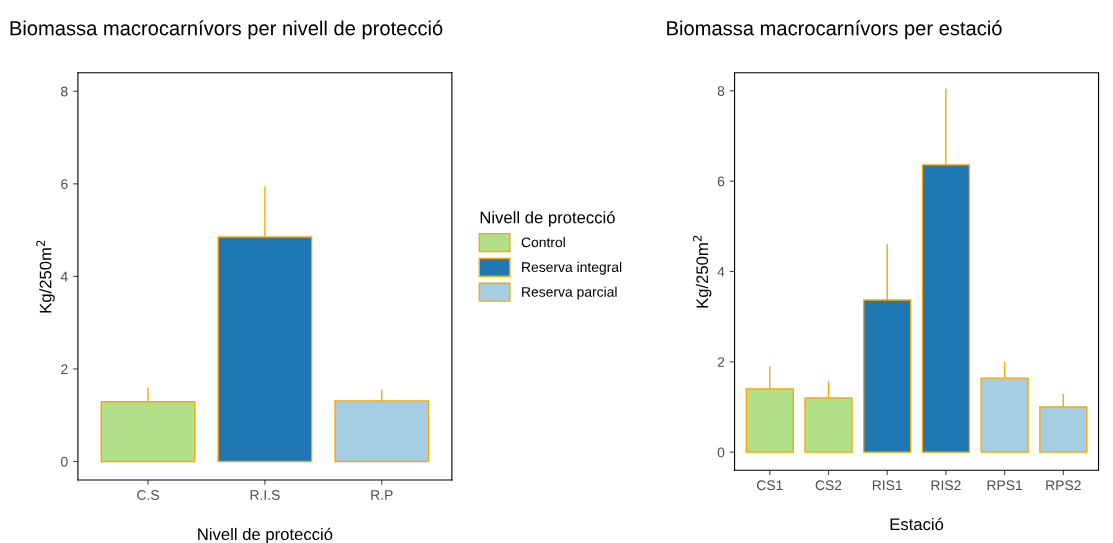  What do you see at coordinates (828, 485) in the screenshot?
I see `x-tick-label: CS2` at bounding box center [828, 485].